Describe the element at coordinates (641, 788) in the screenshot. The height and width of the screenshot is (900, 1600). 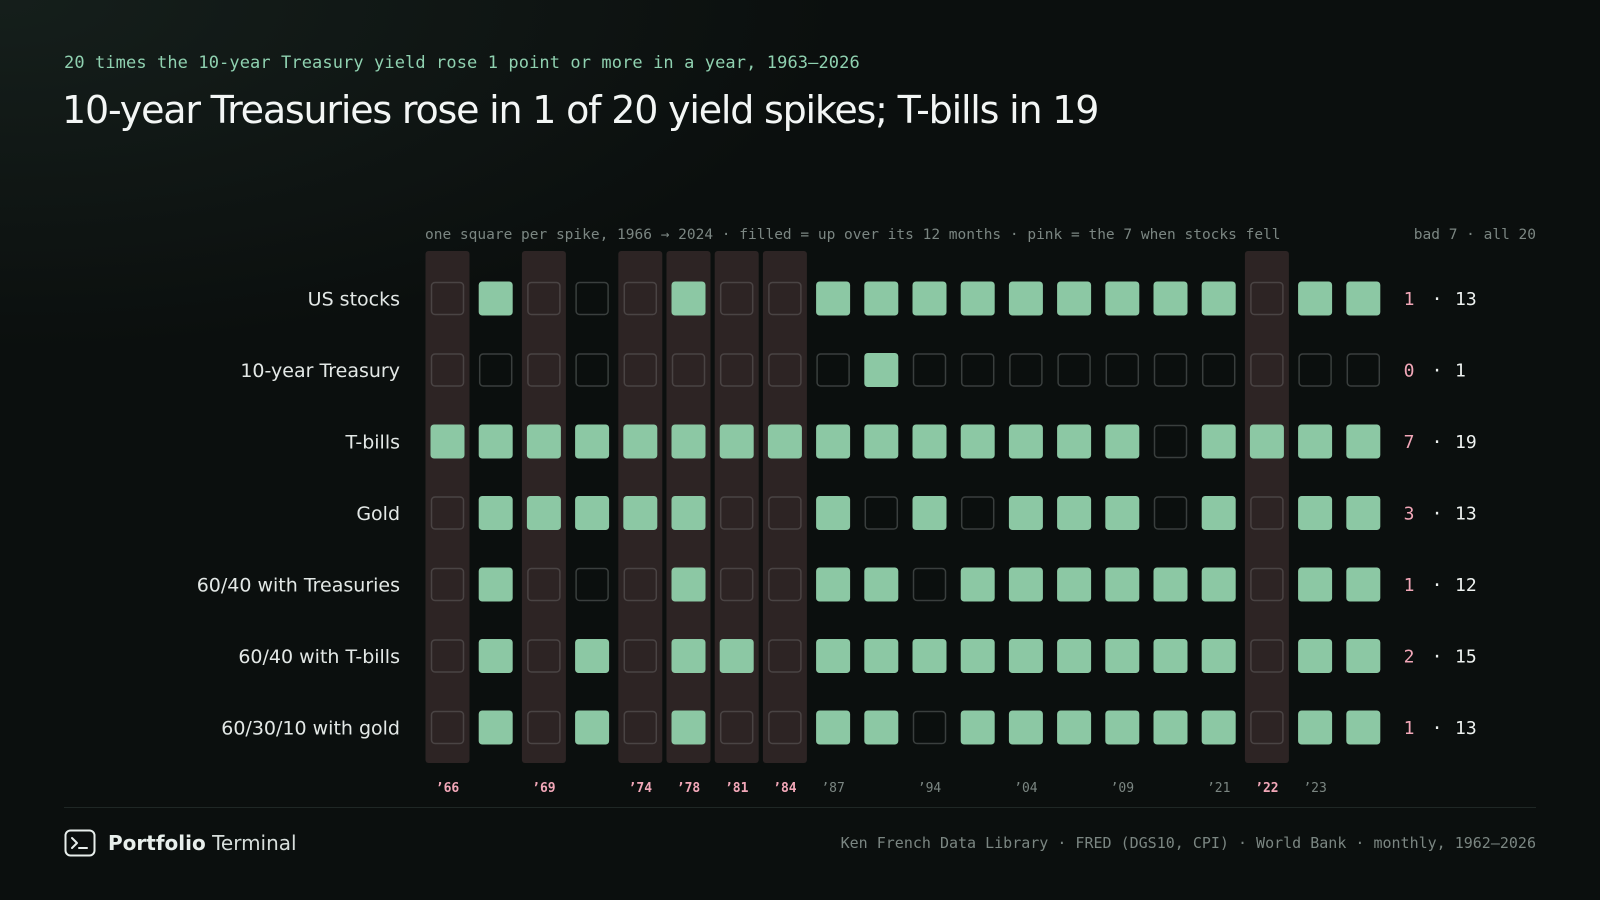
I see `year-label: ’74` at that location.